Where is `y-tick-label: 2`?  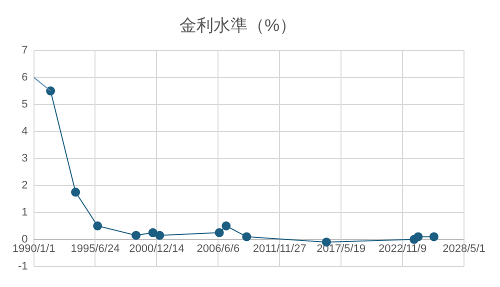 y-tick-label: 2 is located at coordinates (25, 185).